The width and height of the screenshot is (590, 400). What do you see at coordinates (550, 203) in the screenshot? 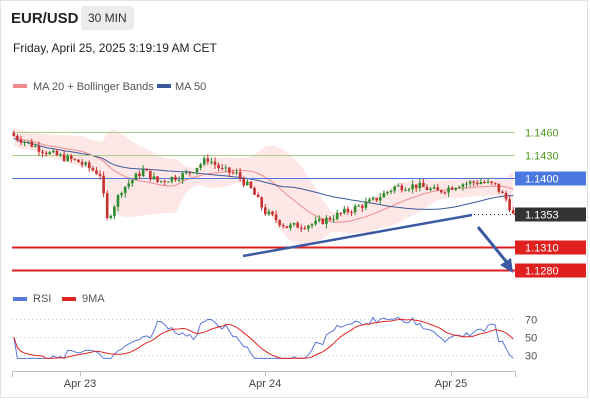
I see `level-labels: 1.1460 1.1430 1.1400 1.1353 1.1310 1.1280` at bounding box center [550, 203].